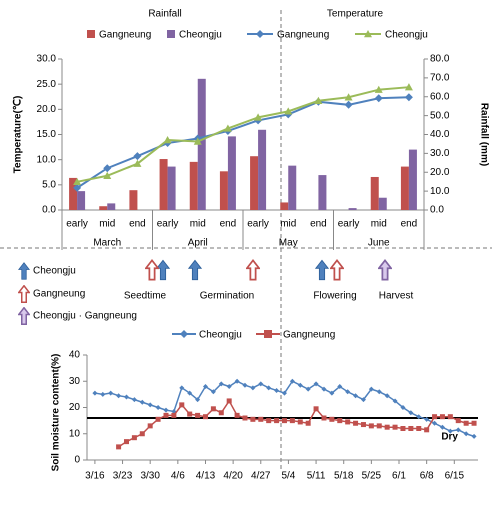  I want to click on x-tick-label: 5/11, so click(316, 476).